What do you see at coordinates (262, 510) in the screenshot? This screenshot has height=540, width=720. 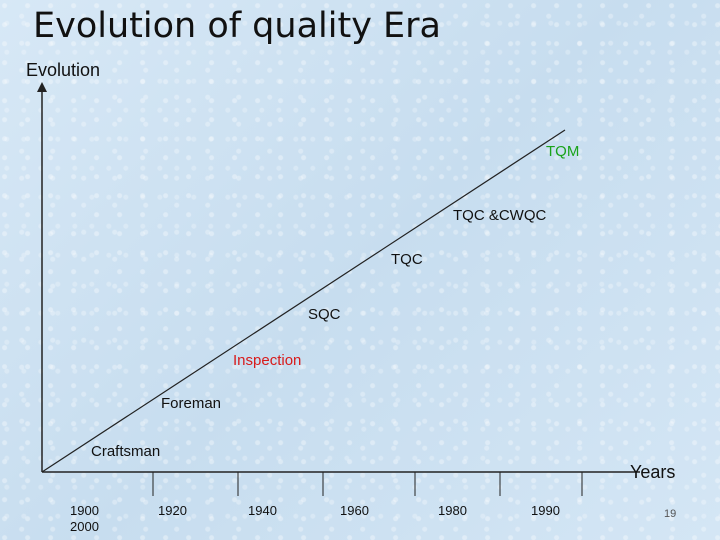 I see `x-tick-label-1940: 1940` at bounding box center [262, 510].